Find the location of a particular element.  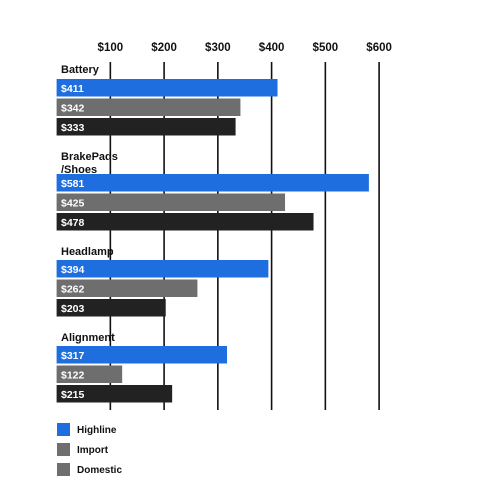

category-label: Battery is located at coordinates (80, 70).